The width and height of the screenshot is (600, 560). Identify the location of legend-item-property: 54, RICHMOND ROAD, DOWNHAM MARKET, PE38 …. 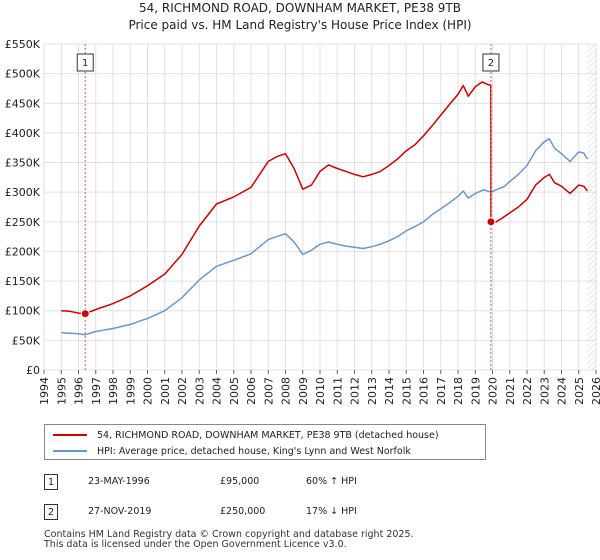
(246, 435).